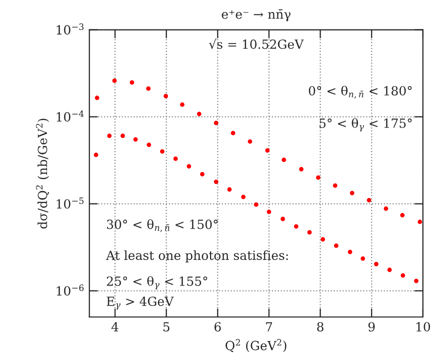  Describe the element at coordinates (70, 290) in the screenshot. I see `y-tick-label: 10$^{−6}$` at that location.